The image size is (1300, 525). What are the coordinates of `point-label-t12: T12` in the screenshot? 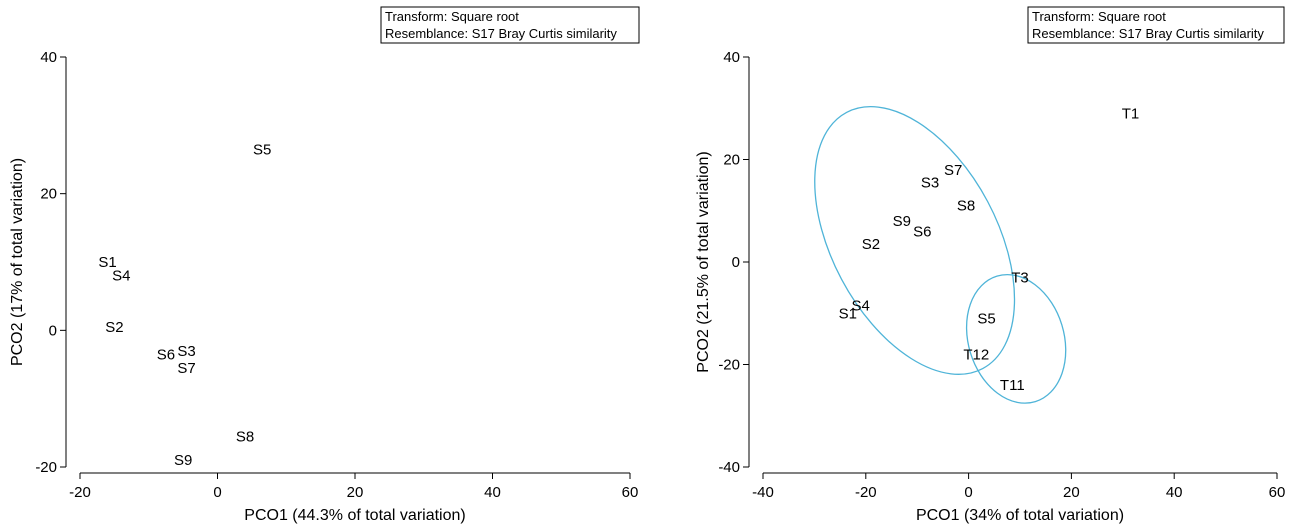 It's located at (976, 354).